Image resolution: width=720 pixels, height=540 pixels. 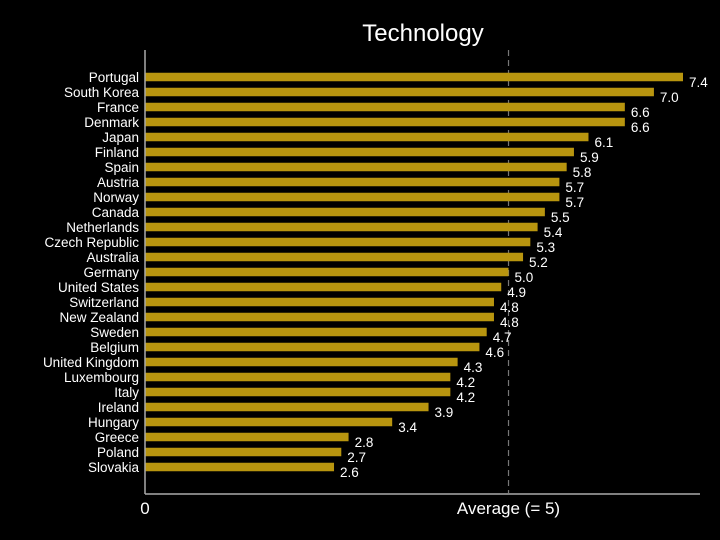 What do you see at coordinates (116, 197) in the screenshot?
I see `category-label: Norway` at bounding box center [116, 197].